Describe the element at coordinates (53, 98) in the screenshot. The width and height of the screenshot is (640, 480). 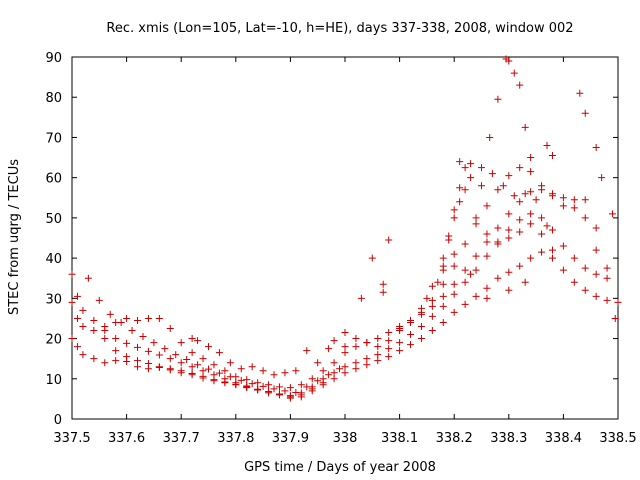
I see `y-tick-label: 80` at that location.